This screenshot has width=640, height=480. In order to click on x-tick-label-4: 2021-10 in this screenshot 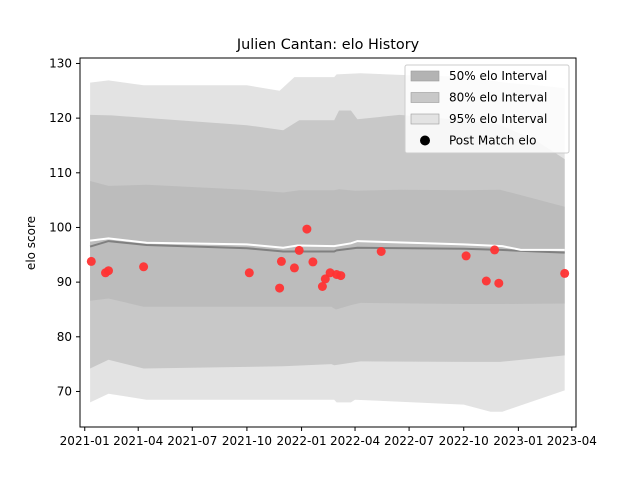, I will do `click(247, 441)`.